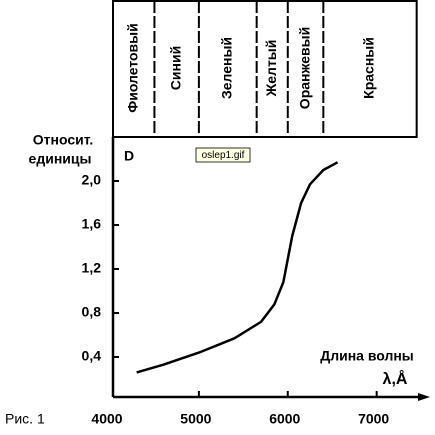 The width and height of the screenshot is (435, 435). What do you see at coordinates (25, 419) in the screenshot?
I see `figure-label: Рис. 1` at bounding box center [25, 419].